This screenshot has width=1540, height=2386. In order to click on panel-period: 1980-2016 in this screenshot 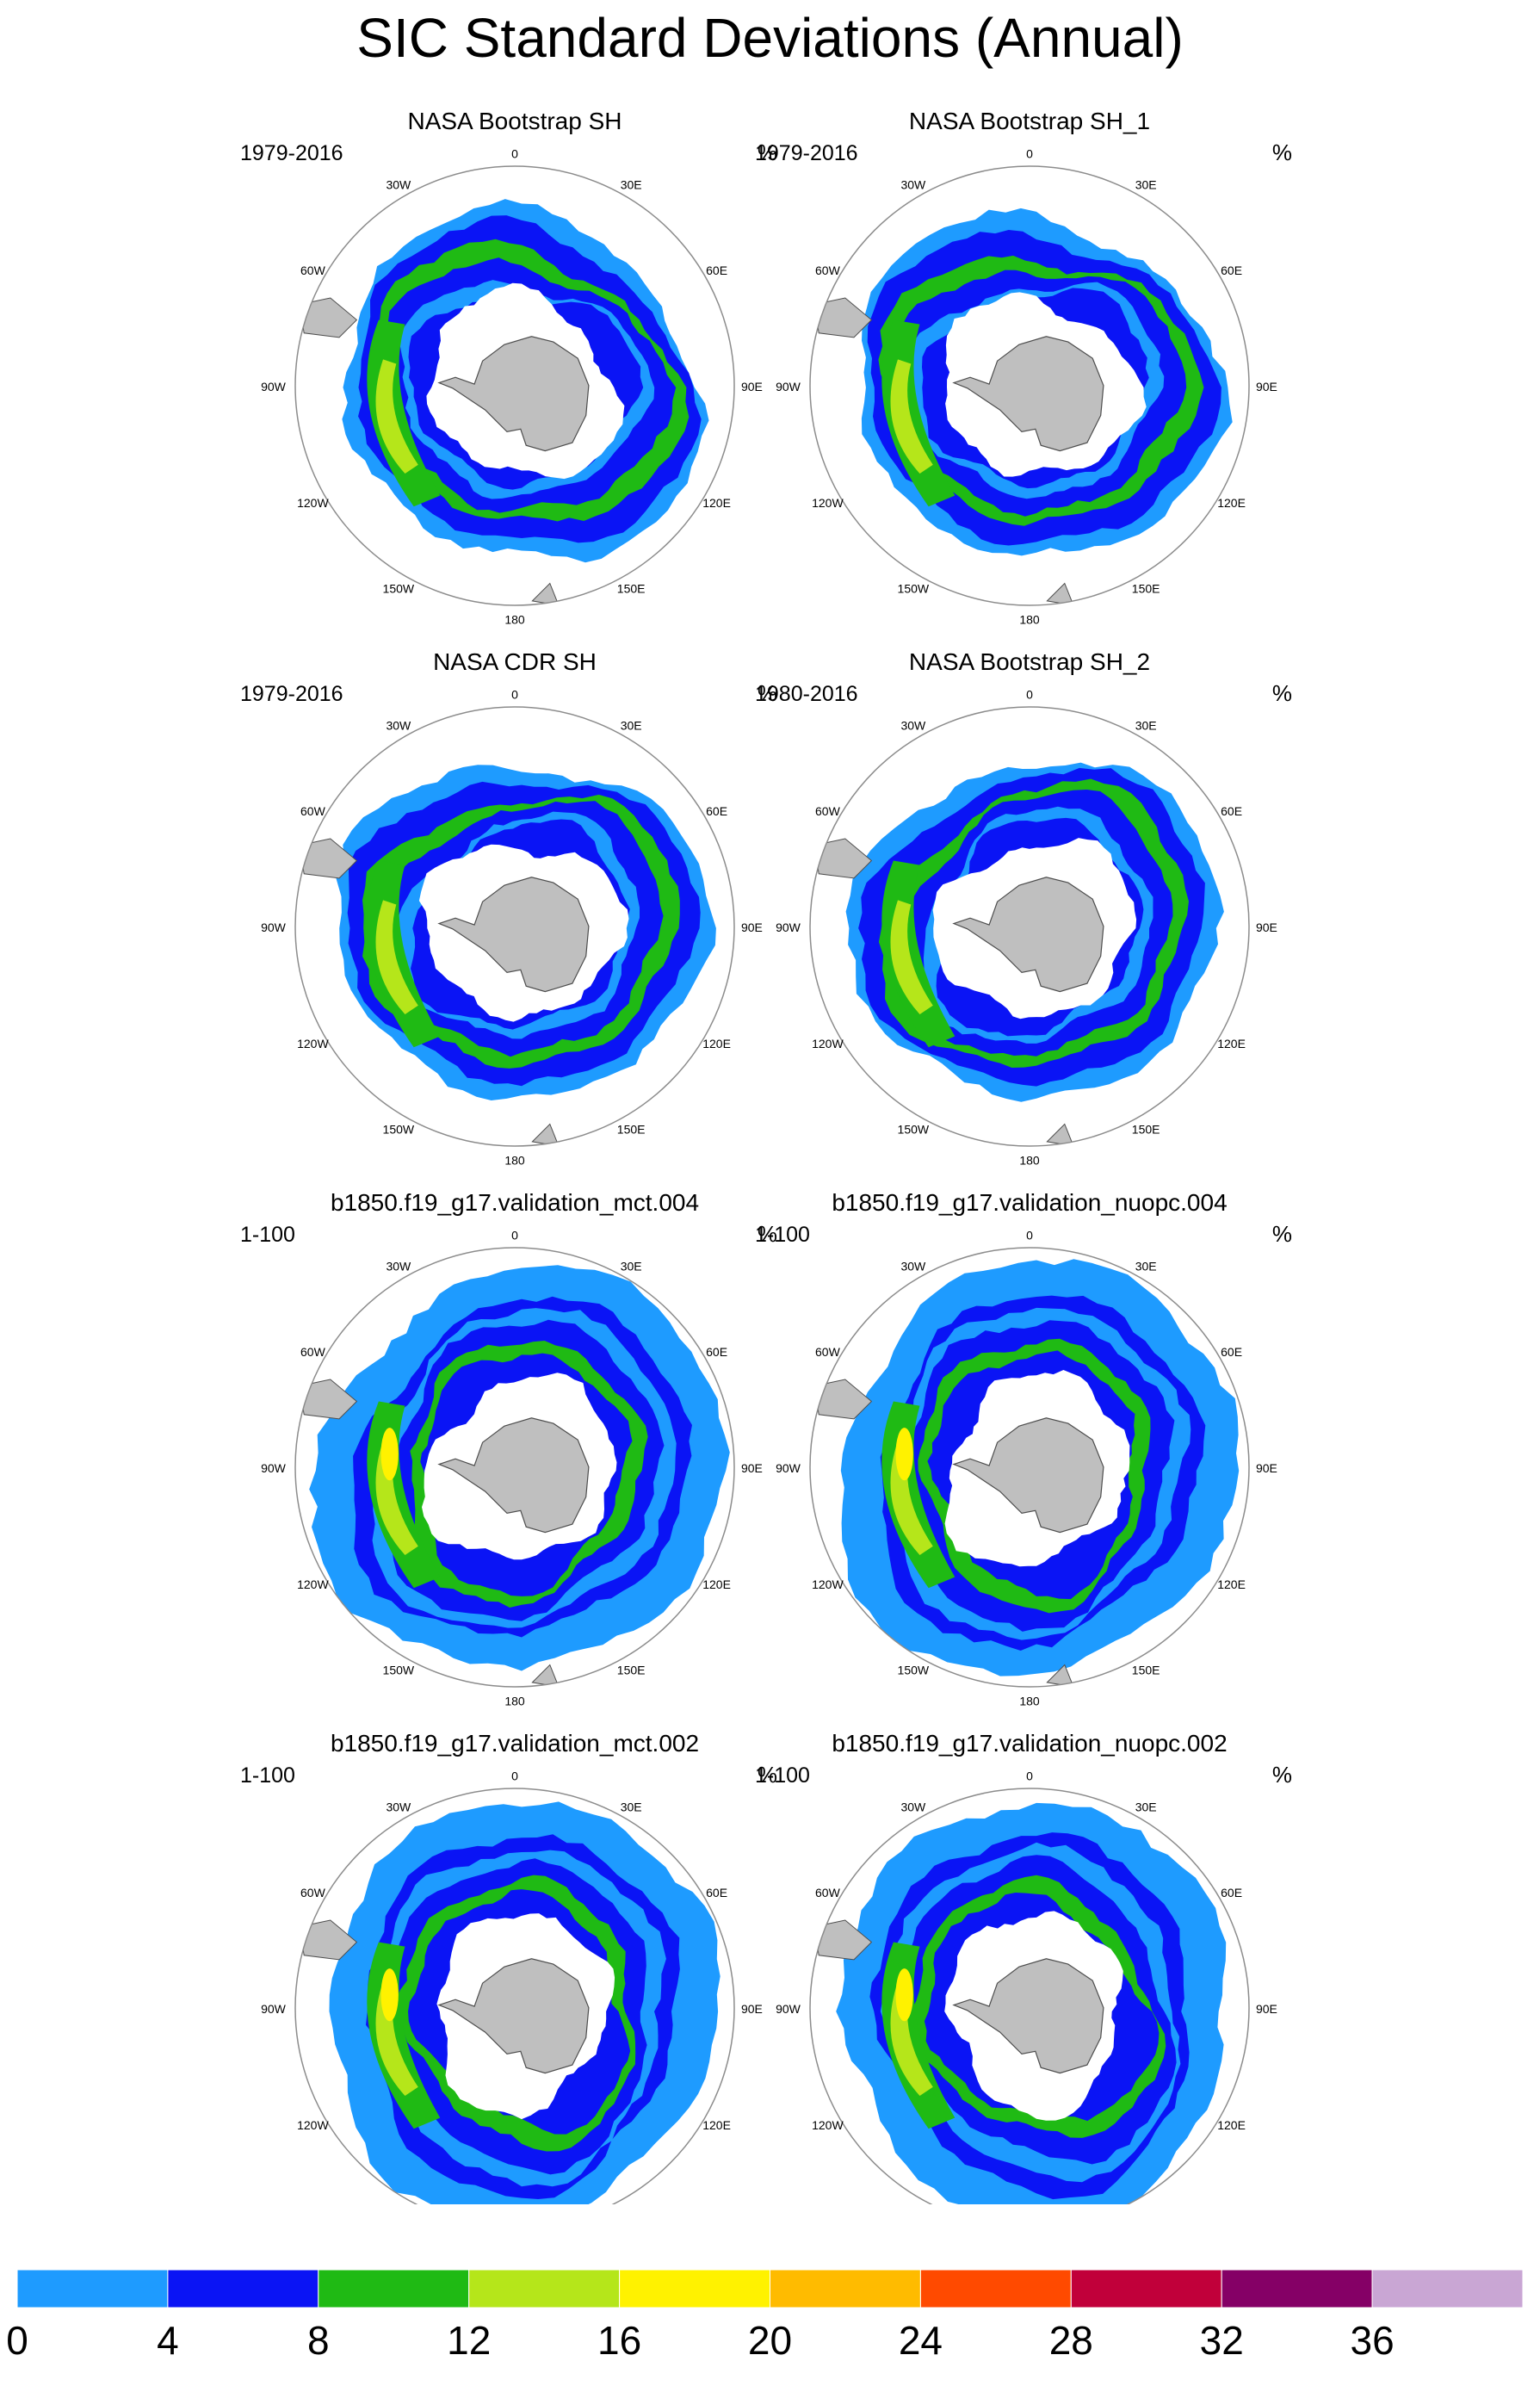, I will do `click(806, 694)`.